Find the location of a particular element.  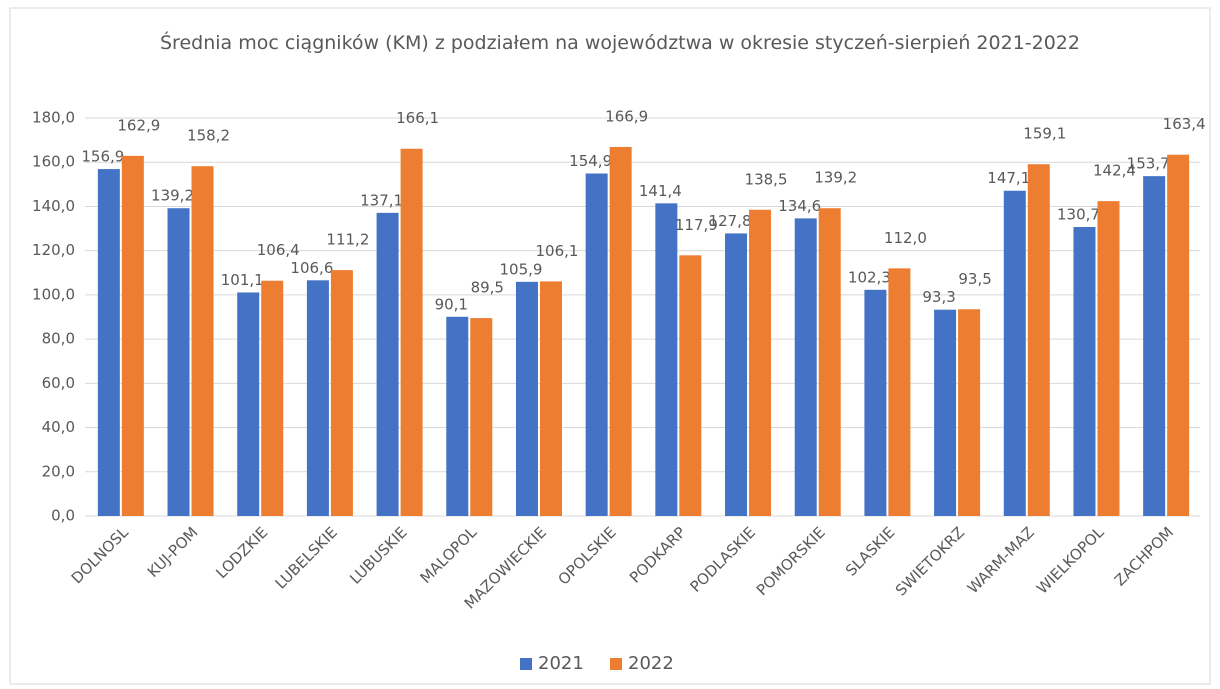

data-label: 93,5 is located at coordinates (974, 279).